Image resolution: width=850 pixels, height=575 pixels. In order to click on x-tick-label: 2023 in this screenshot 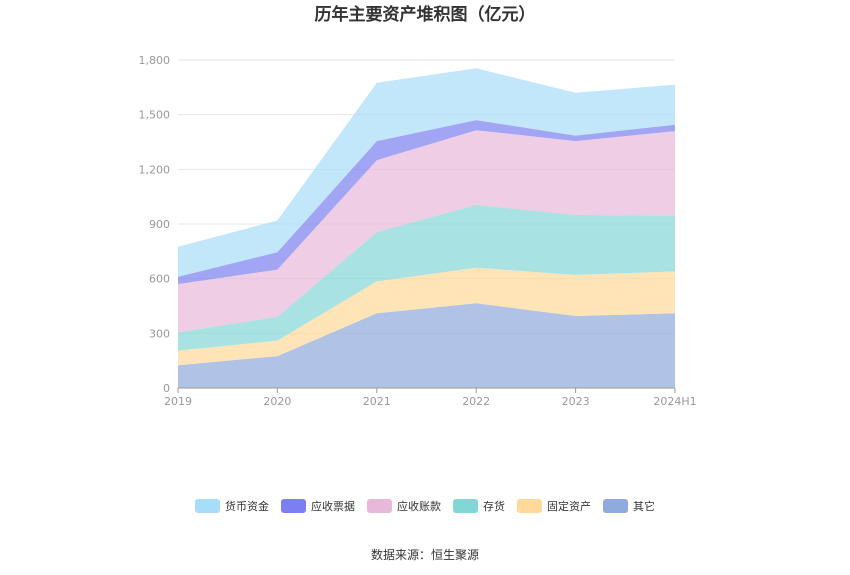, I will do `click(576, 401)`.